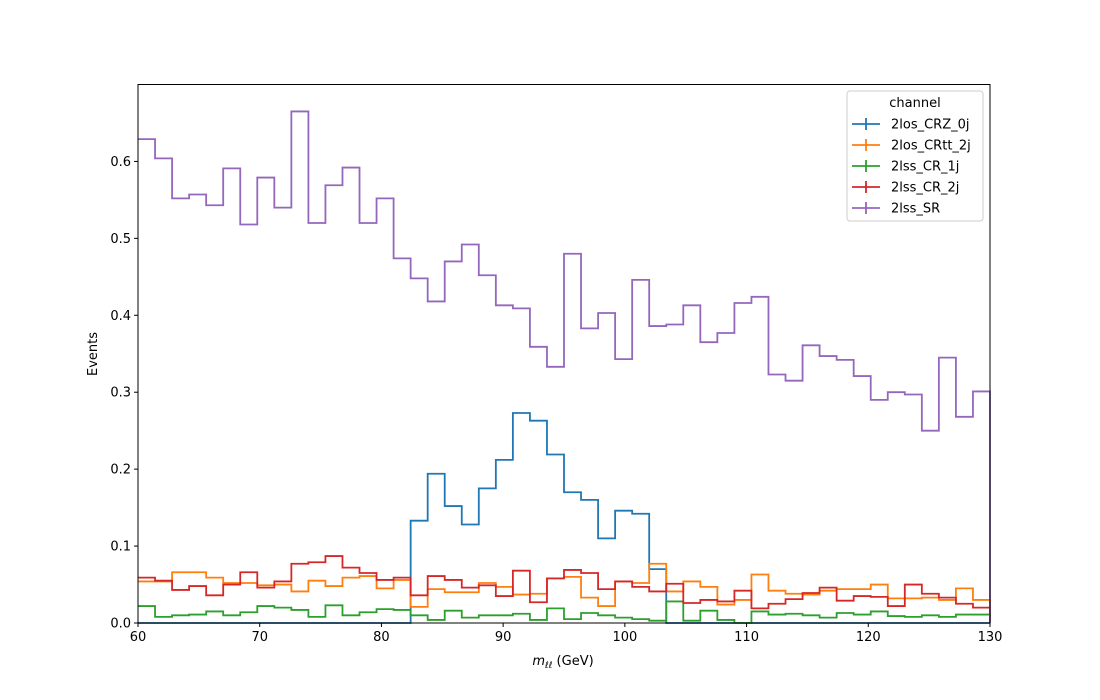  I want to click on legend-label: 2los_CRZ_0j, so click(930, 125).